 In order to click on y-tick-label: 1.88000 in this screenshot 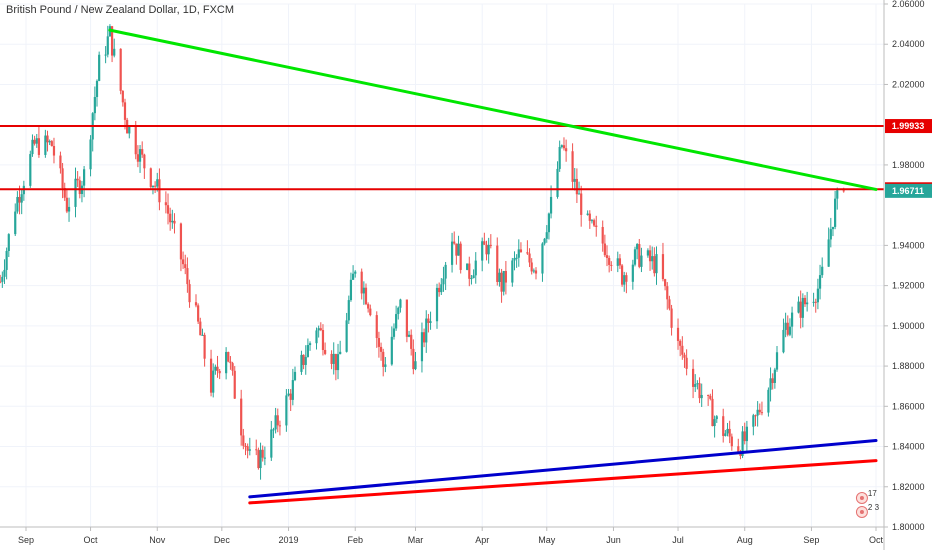, I will do `click(908, 366)`.